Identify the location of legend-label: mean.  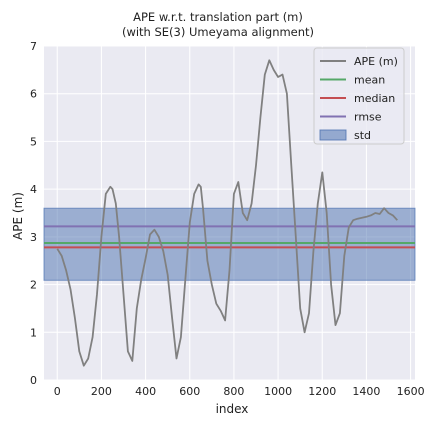
(369, 80).